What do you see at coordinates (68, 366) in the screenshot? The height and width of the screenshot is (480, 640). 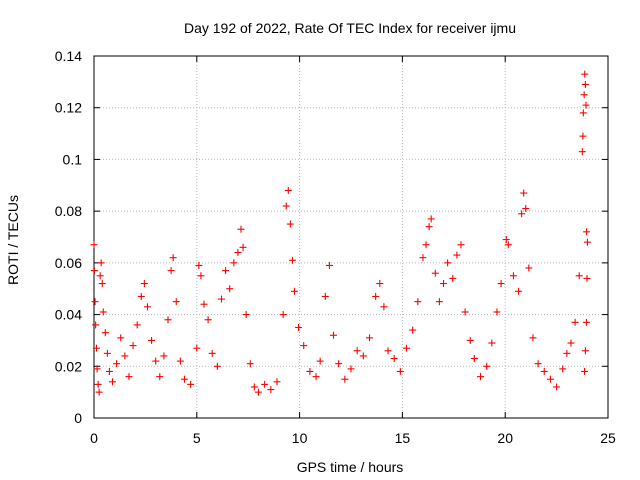 I see `y-tick-label: 0.02` at bounding box center [68, 366].